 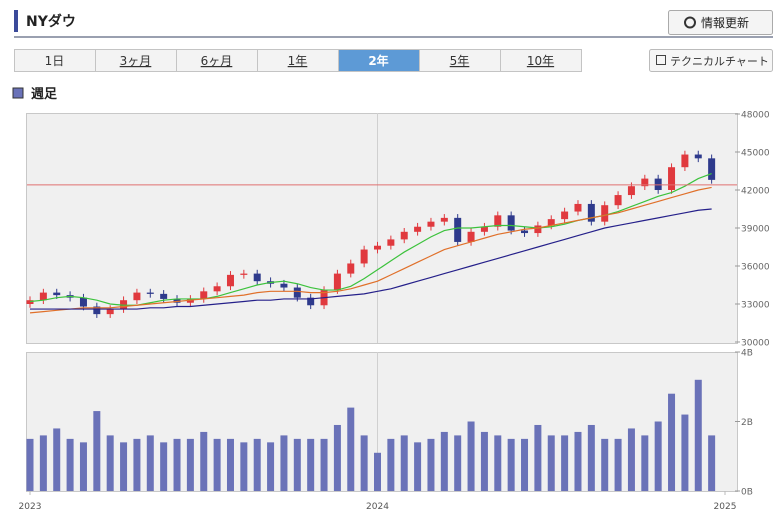 I want to click on technical-button: テクニカルチャート, so click(x=711, y=60).